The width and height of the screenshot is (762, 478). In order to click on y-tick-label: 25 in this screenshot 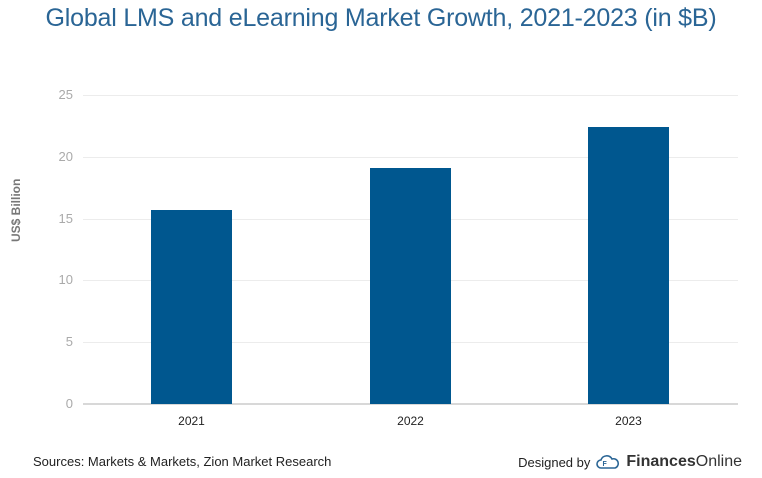, I will do `click(65, 94)`.